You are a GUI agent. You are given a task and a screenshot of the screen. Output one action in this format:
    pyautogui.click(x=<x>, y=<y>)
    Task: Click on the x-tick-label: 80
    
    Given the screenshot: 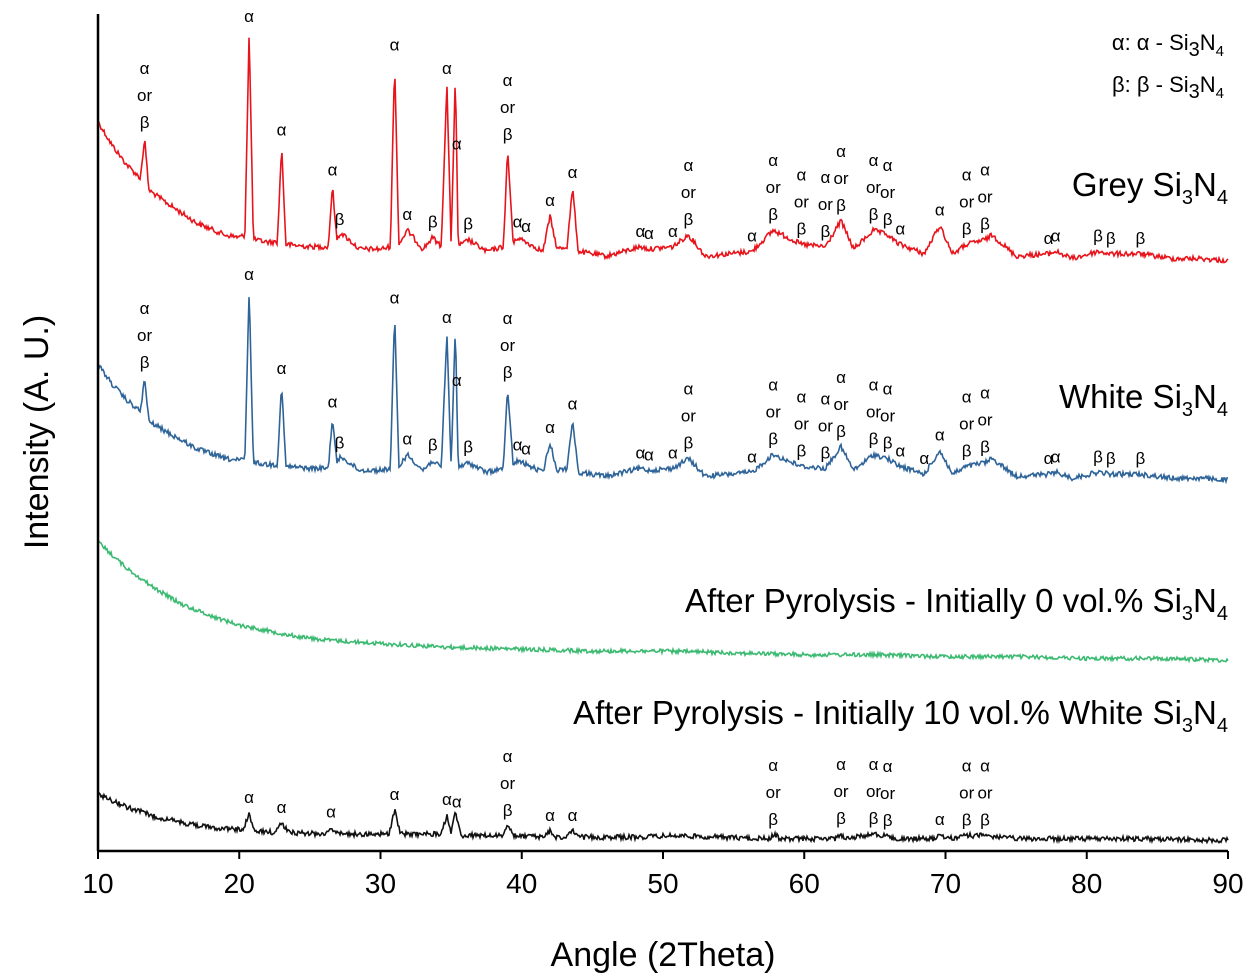 What is the action you would take?
    pyautogui.click(x=1086, y=883)
    